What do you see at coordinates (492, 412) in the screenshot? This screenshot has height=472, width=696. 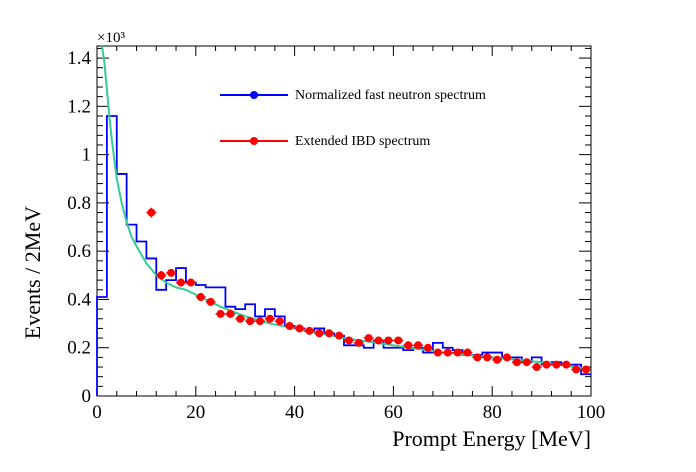 I see `x-tick-label: 80` at bounding box center [492, 412].